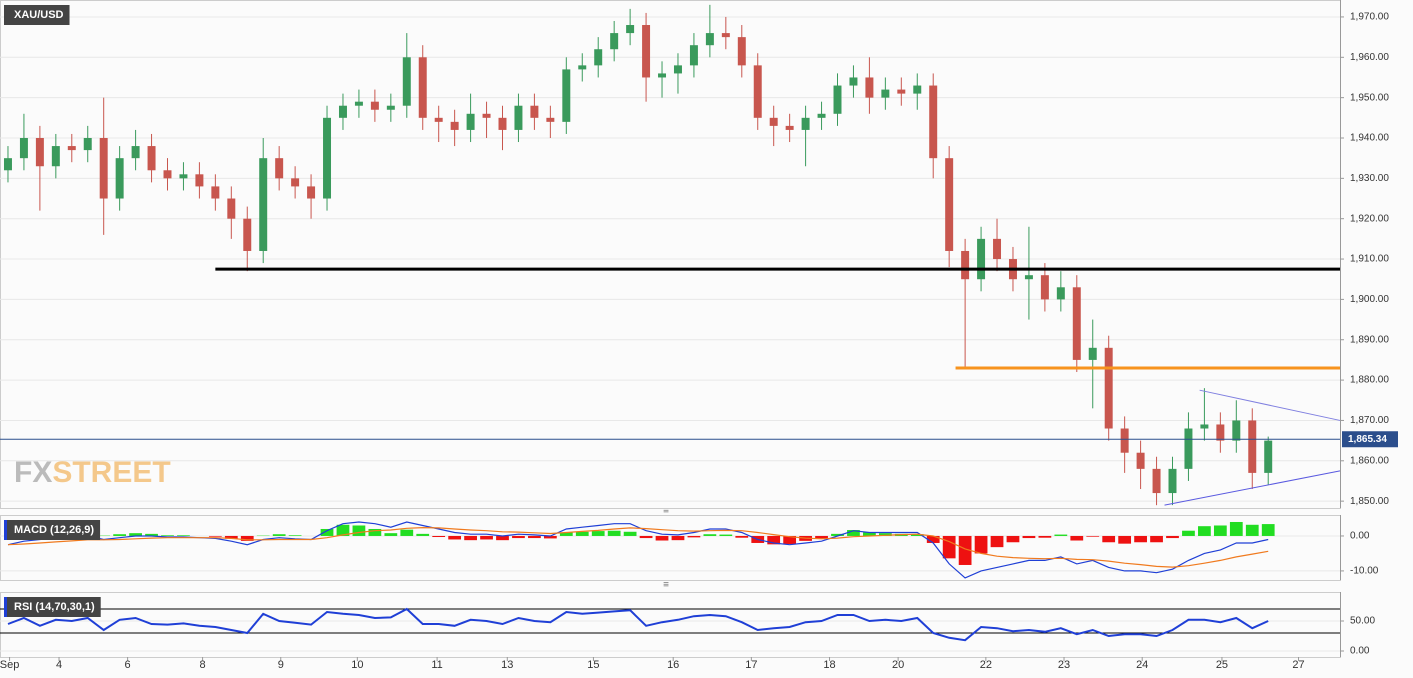  What do you see at coordinates (33, 472) in the screenshot?
I see `watermark-part: FX` at bounding box center [33, 472].